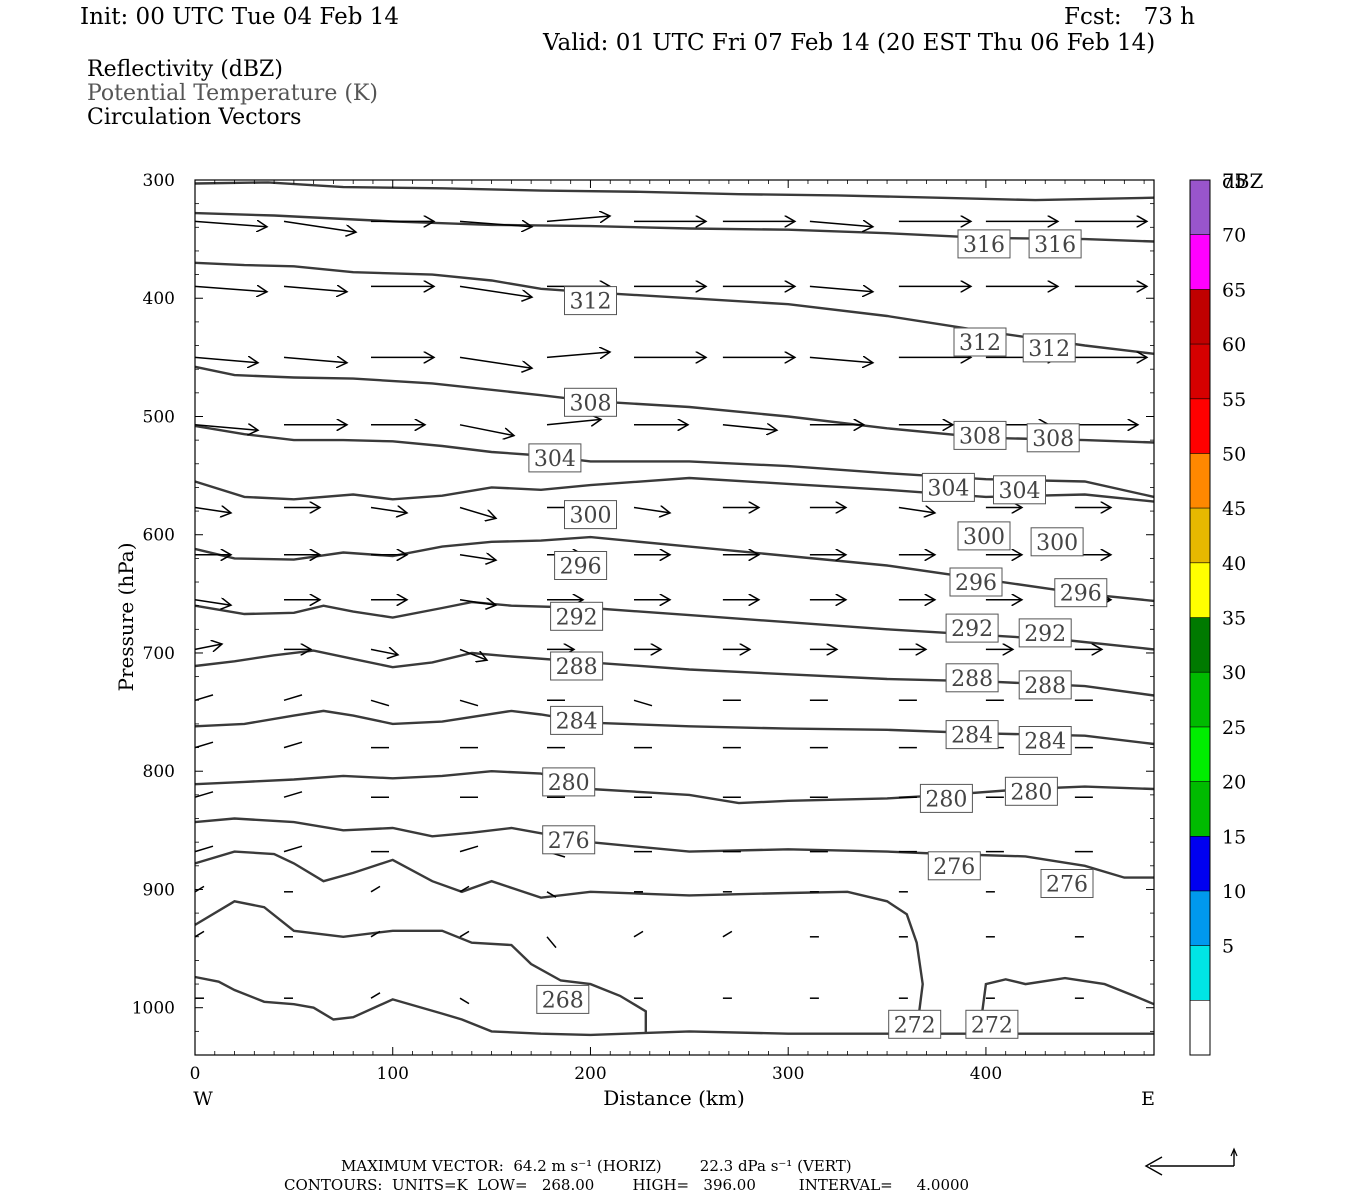 The width and height of the screenshot is (1350, 1200). I want to click on y-axis-title: Pressure (hPa), so click(126, 617).